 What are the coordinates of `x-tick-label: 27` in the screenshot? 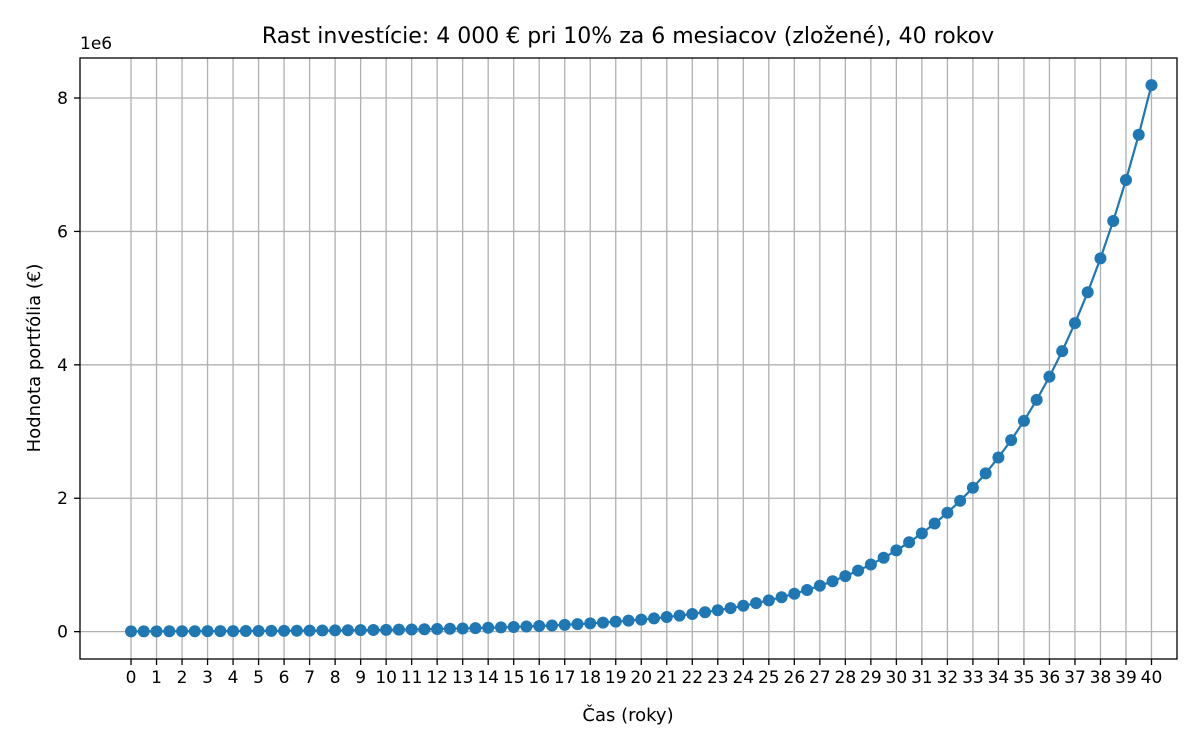 It's located at (820, 678).